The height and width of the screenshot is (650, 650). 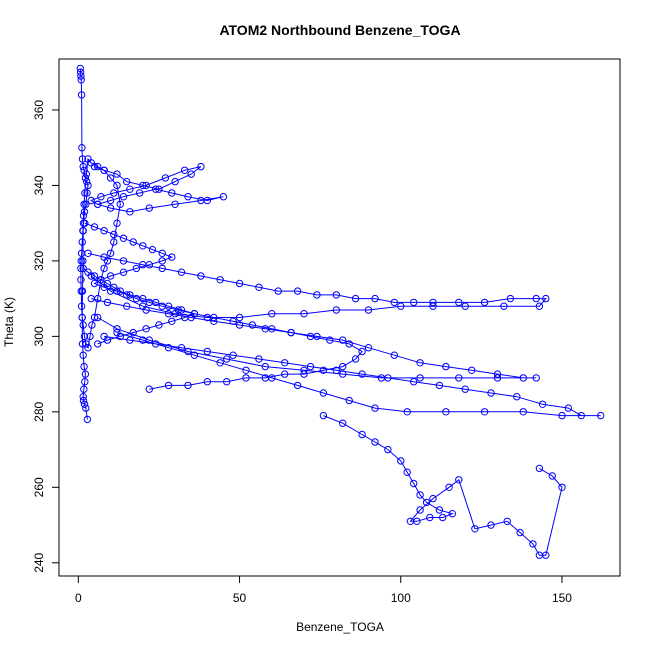 I want to click on y-tick-label: 260, so click(x=39, y=487).